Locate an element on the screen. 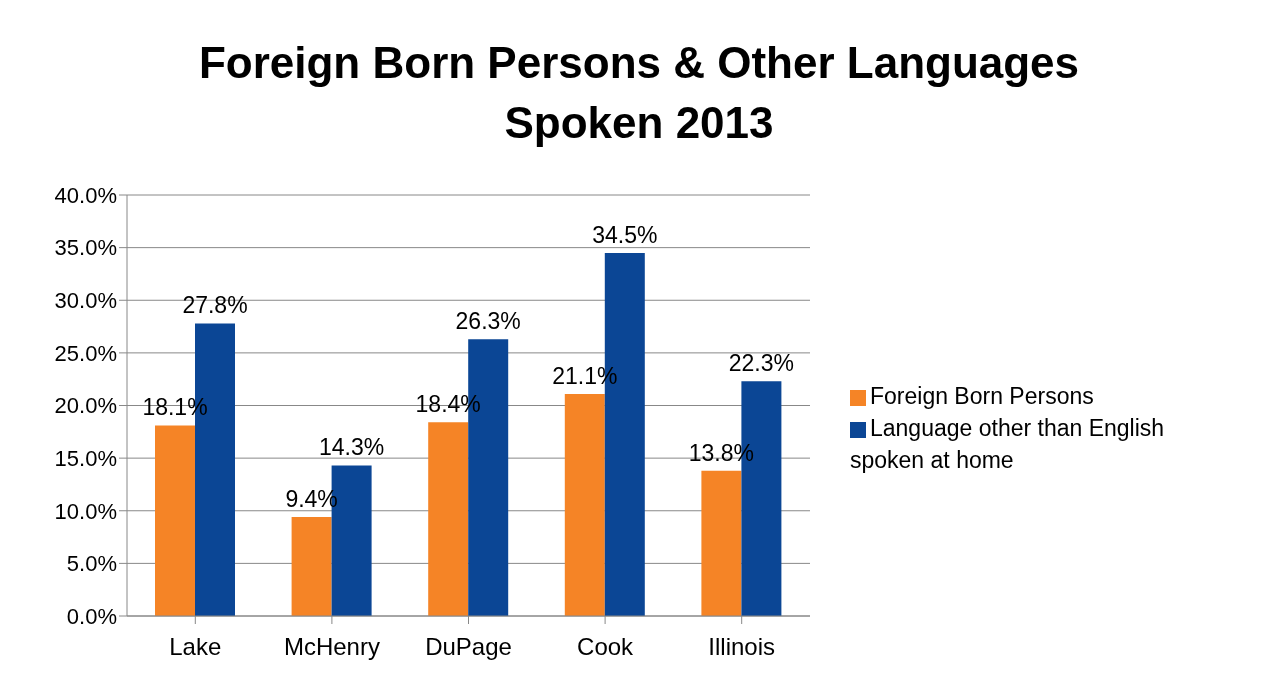 This screenshot has height=686, width=1270. y-tick-label: 30.0% is located at coordinates (85, 301).